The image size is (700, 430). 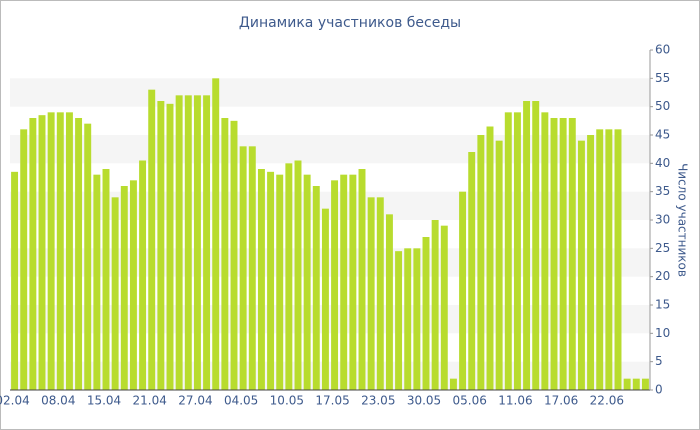 I want to click on y-tick-label: 5, so click(x=659, y=361).